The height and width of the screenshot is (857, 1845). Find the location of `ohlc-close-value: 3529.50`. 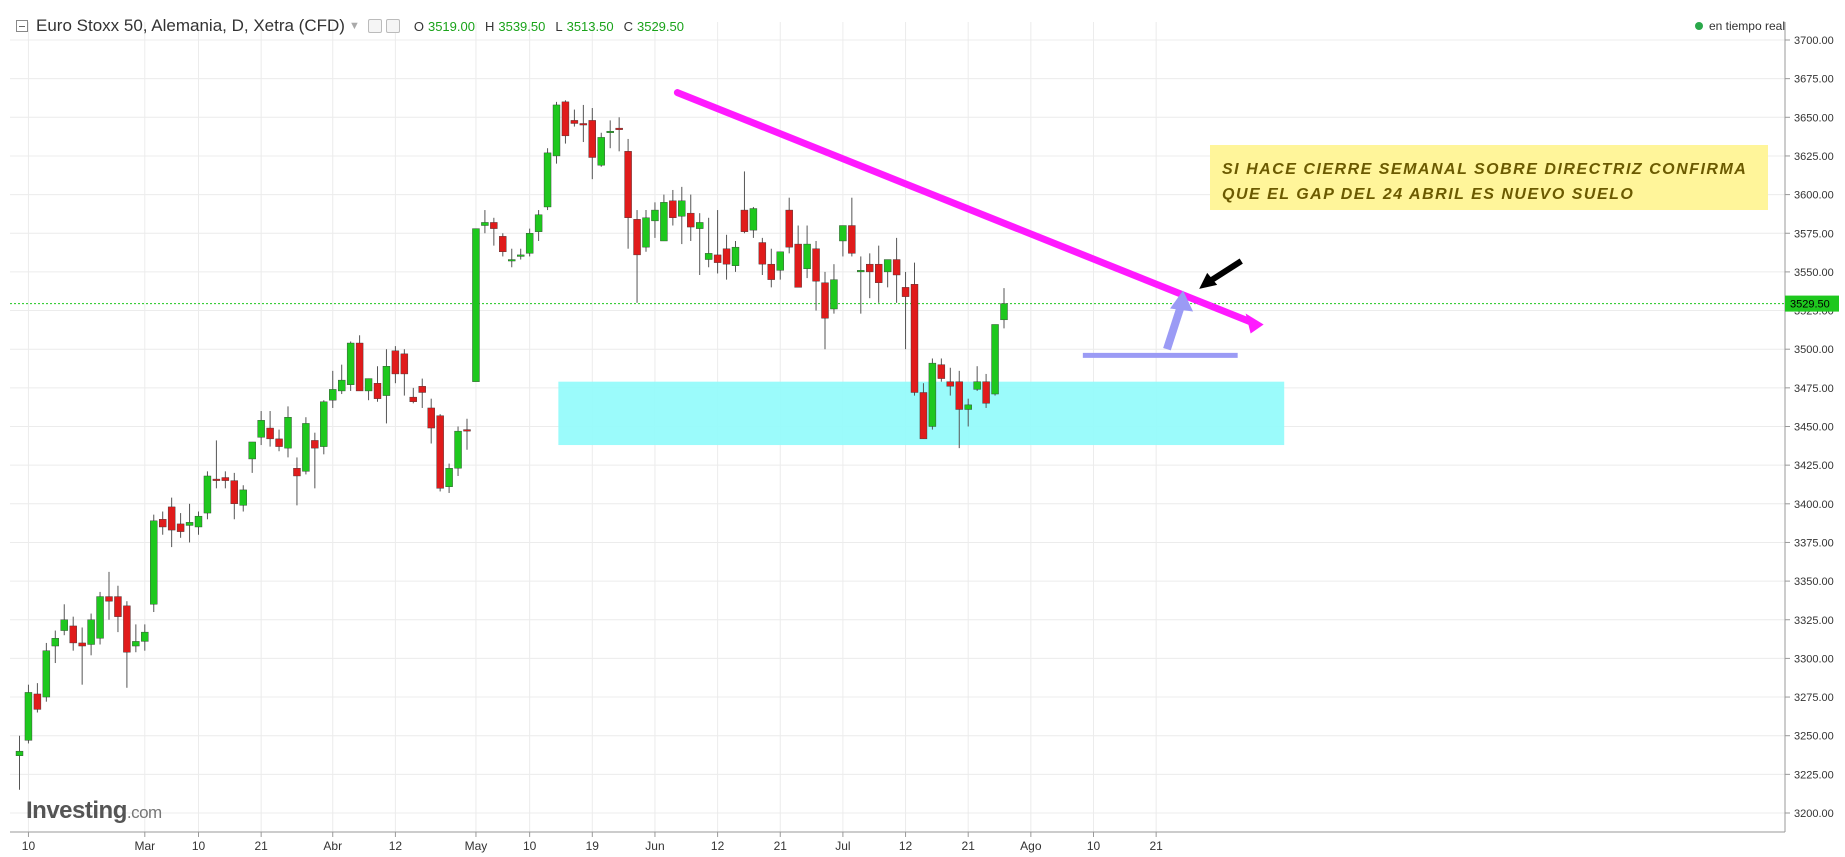

ohlc-close-value: 3529.50 is located at coordinates (660, 26).